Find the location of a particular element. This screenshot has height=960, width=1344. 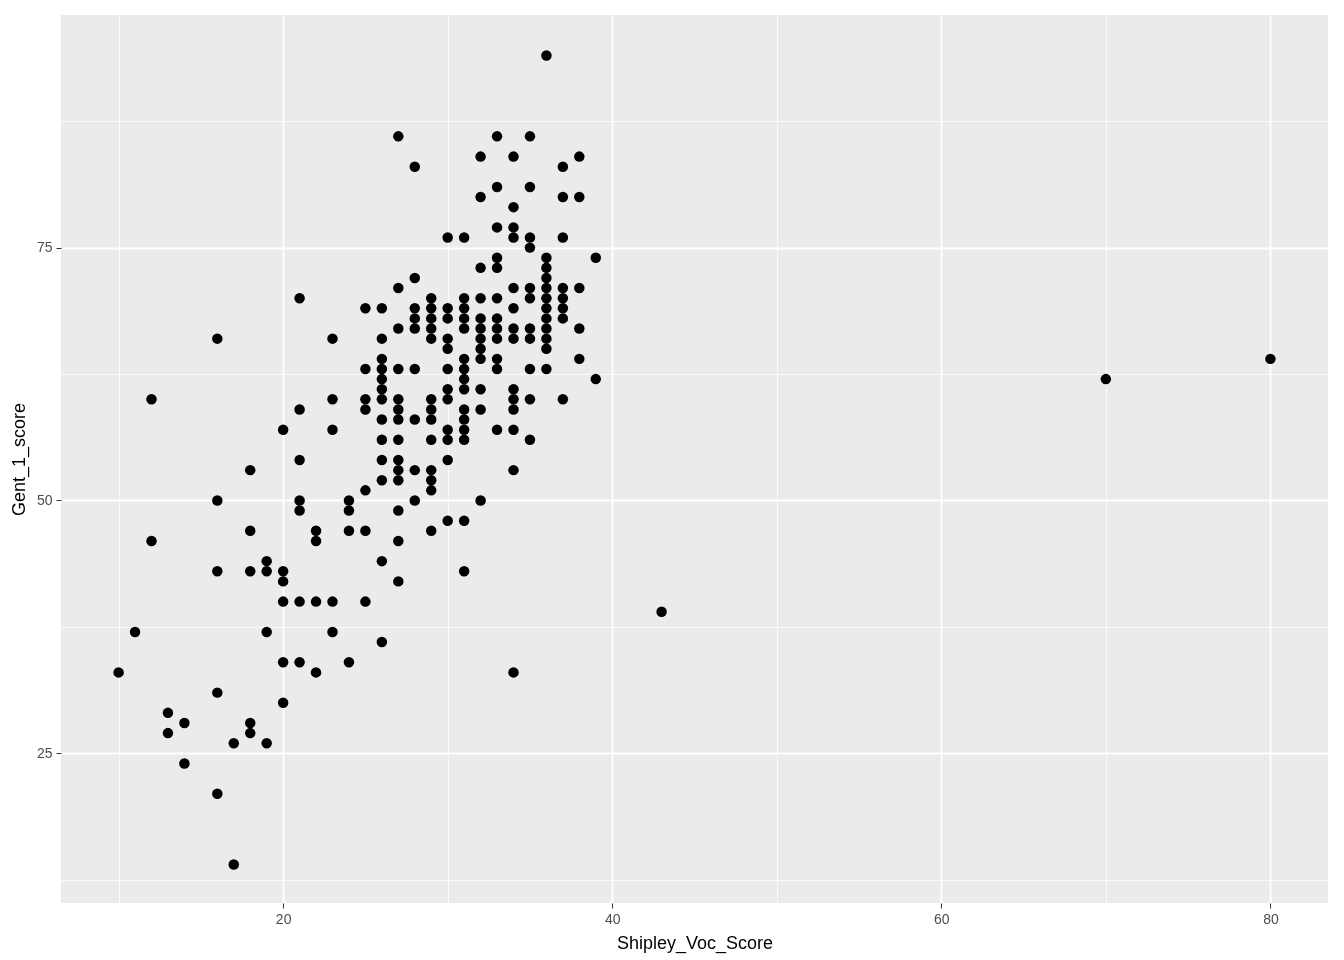

y-tick-label: 50 is located at coordinates (44, 499).